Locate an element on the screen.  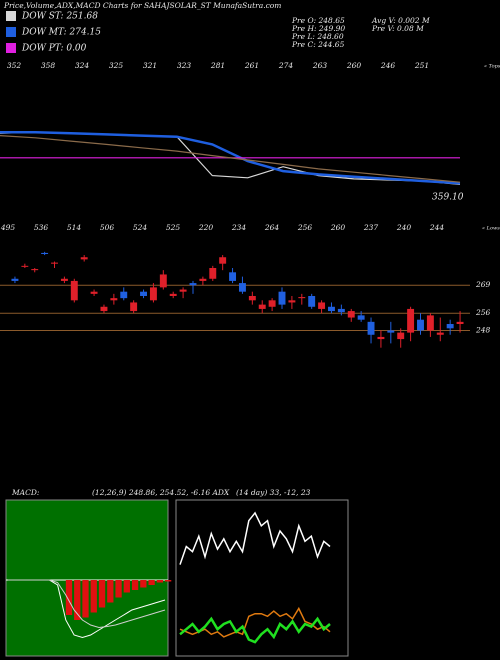
top-labels-title: « Tops is located at coordinates (492, 67).